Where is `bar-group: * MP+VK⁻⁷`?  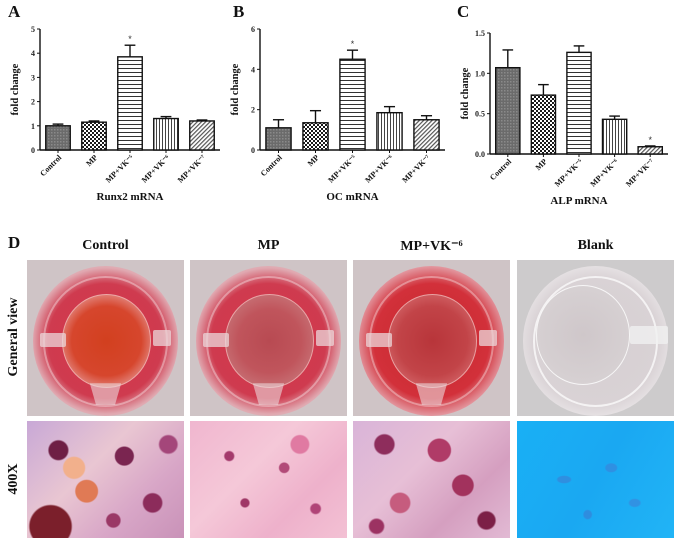 bar-group: * MP+VK⁻⁷ is located at coordinates (644, 162).